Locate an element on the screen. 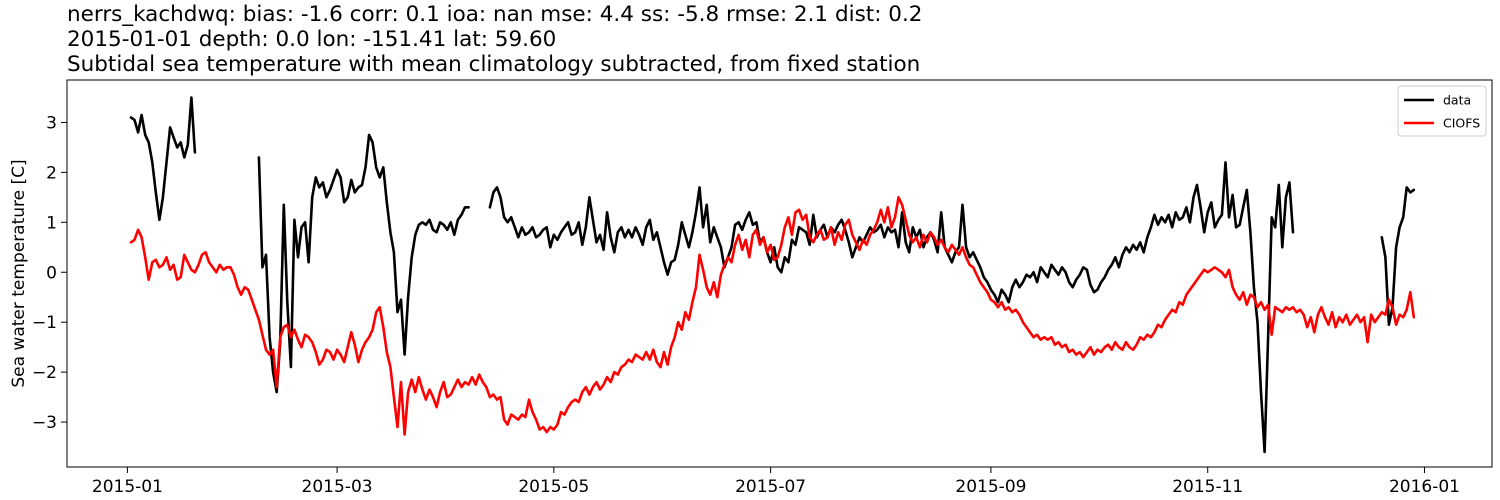 This screenshot has height=500, width=1500. legend-label-ciofs: CIOFS is located at coordinates (1461, 123).